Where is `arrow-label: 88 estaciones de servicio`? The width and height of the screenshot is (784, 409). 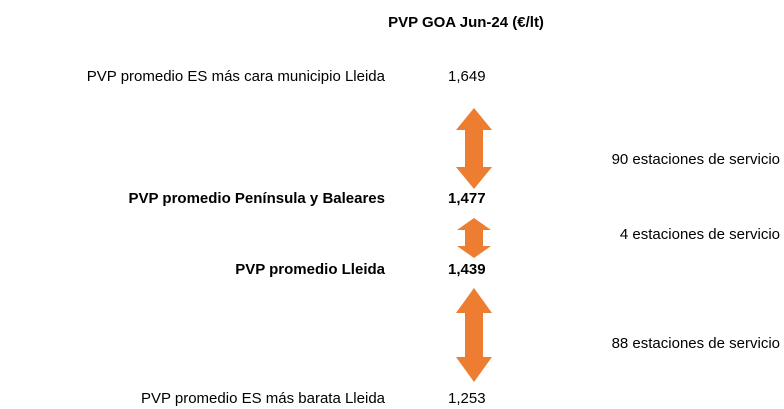
arrow-label: 88 estaciones de servicio is located at coordinates (696, 343).